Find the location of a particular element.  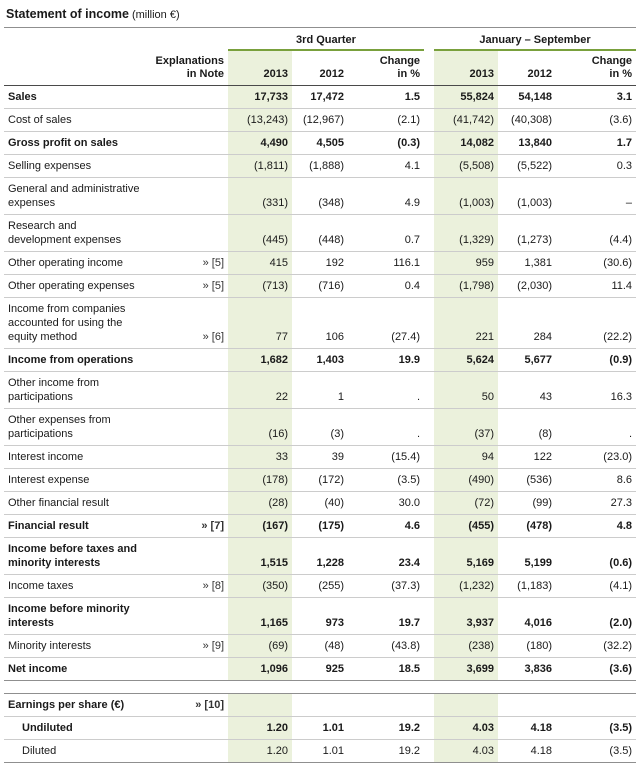

cell-q3-2012: (716) is located at coordinates (320, 286).